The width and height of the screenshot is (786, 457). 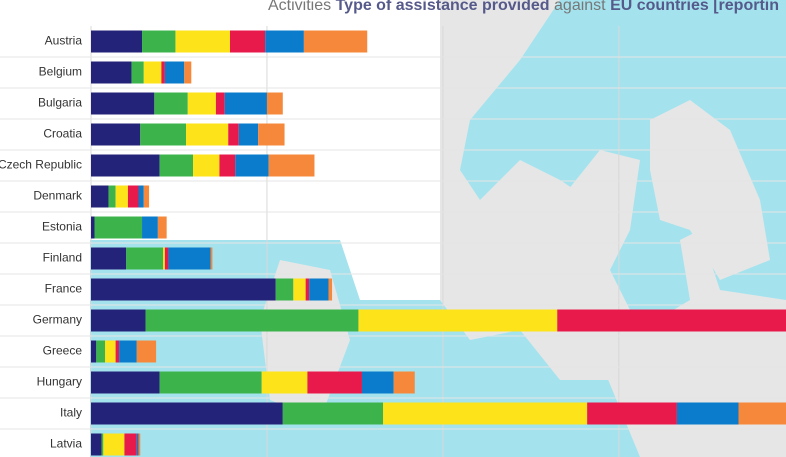 I want to click on y-tick-label: Denmark, so click(x=58, y=196).